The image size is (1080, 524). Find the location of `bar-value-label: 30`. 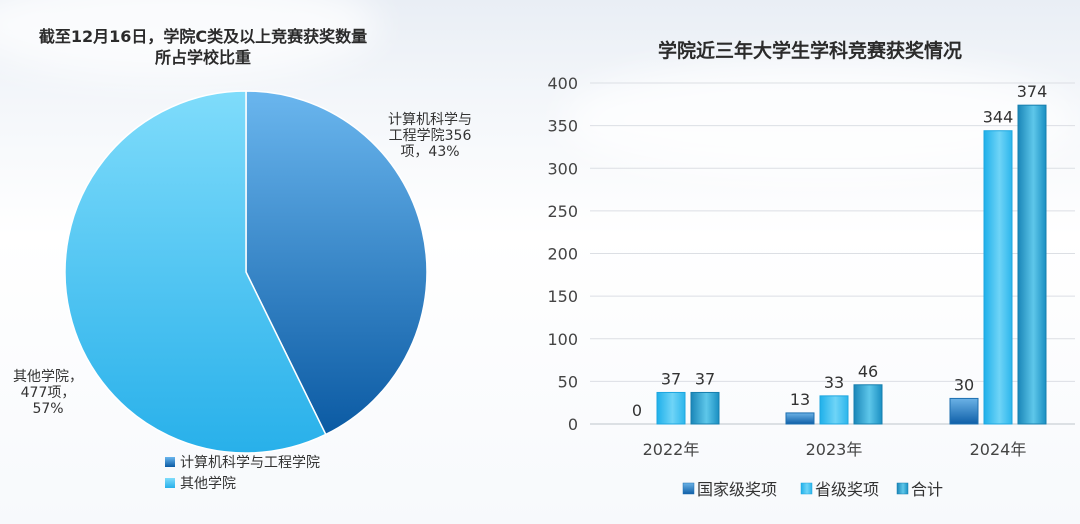

bar-value-label: 30 is located at coordinates (964, 384).